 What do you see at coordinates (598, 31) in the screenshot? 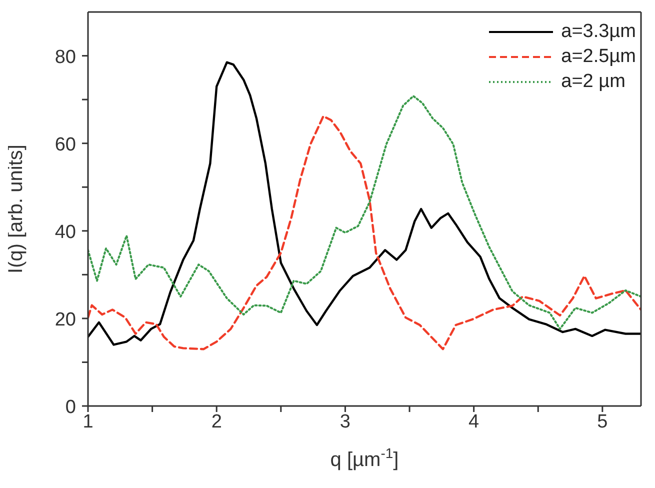
I see `legend-label: a=3.3µm` at bounding box center [598, 31].